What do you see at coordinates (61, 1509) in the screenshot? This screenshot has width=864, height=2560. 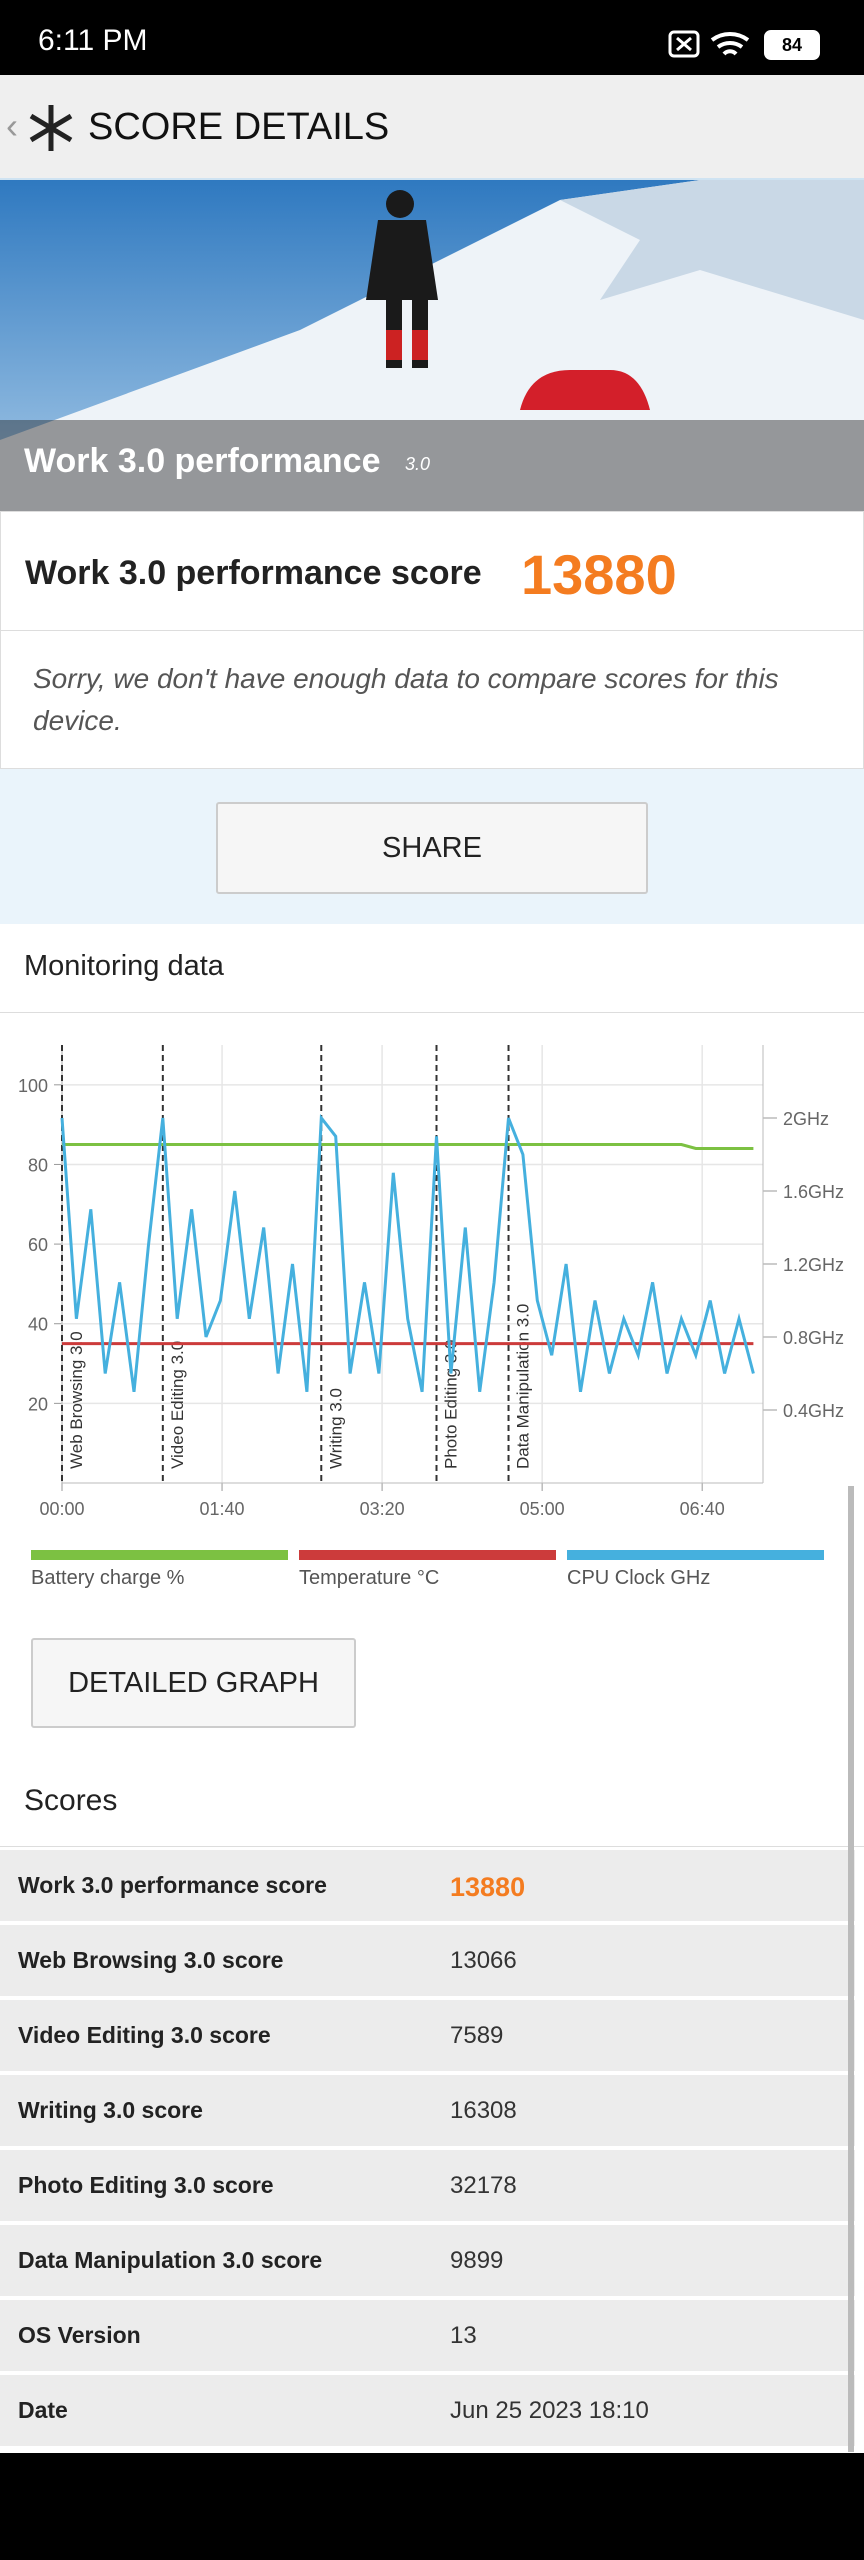 I see `x-tick-label: 00:00` at bounding box center [61, 1509].